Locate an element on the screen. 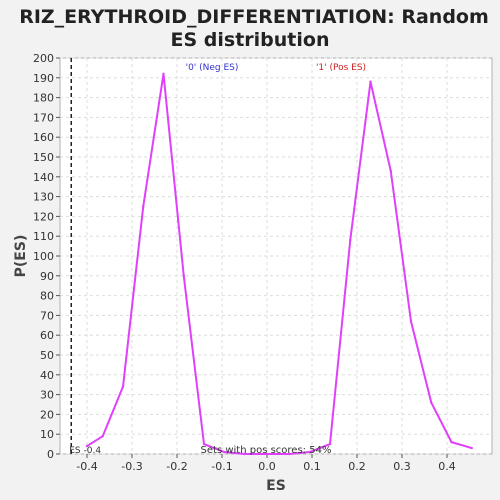  x-axis-ticks: -0.4 -0.3 -0.2 -0.1 0.0 0.1 0.2 0.3 0.4 is located at coordinates (266, 463).